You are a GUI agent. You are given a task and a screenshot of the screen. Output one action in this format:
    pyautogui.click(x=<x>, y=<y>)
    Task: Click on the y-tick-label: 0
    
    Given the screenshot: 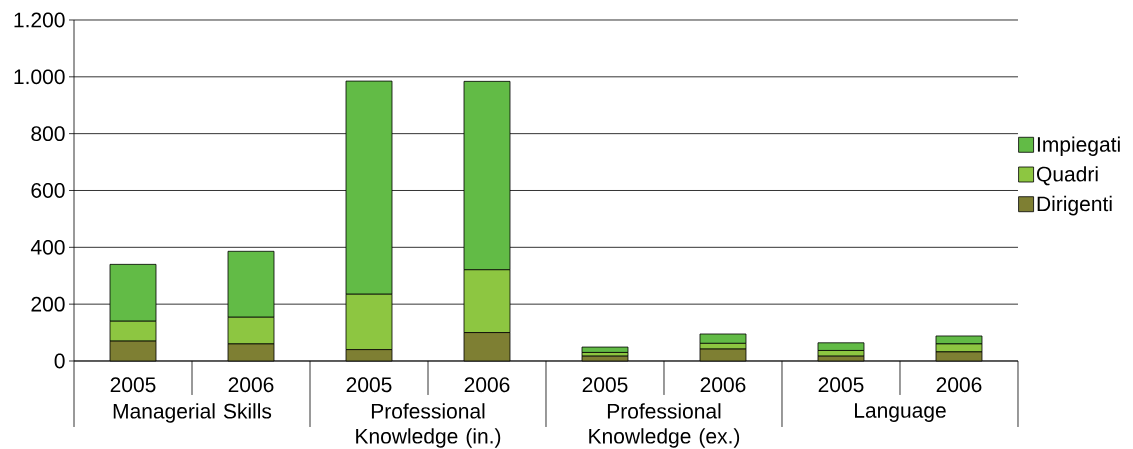 What is the action you would take?
    pyautogui.click(x=59, y=361)
    